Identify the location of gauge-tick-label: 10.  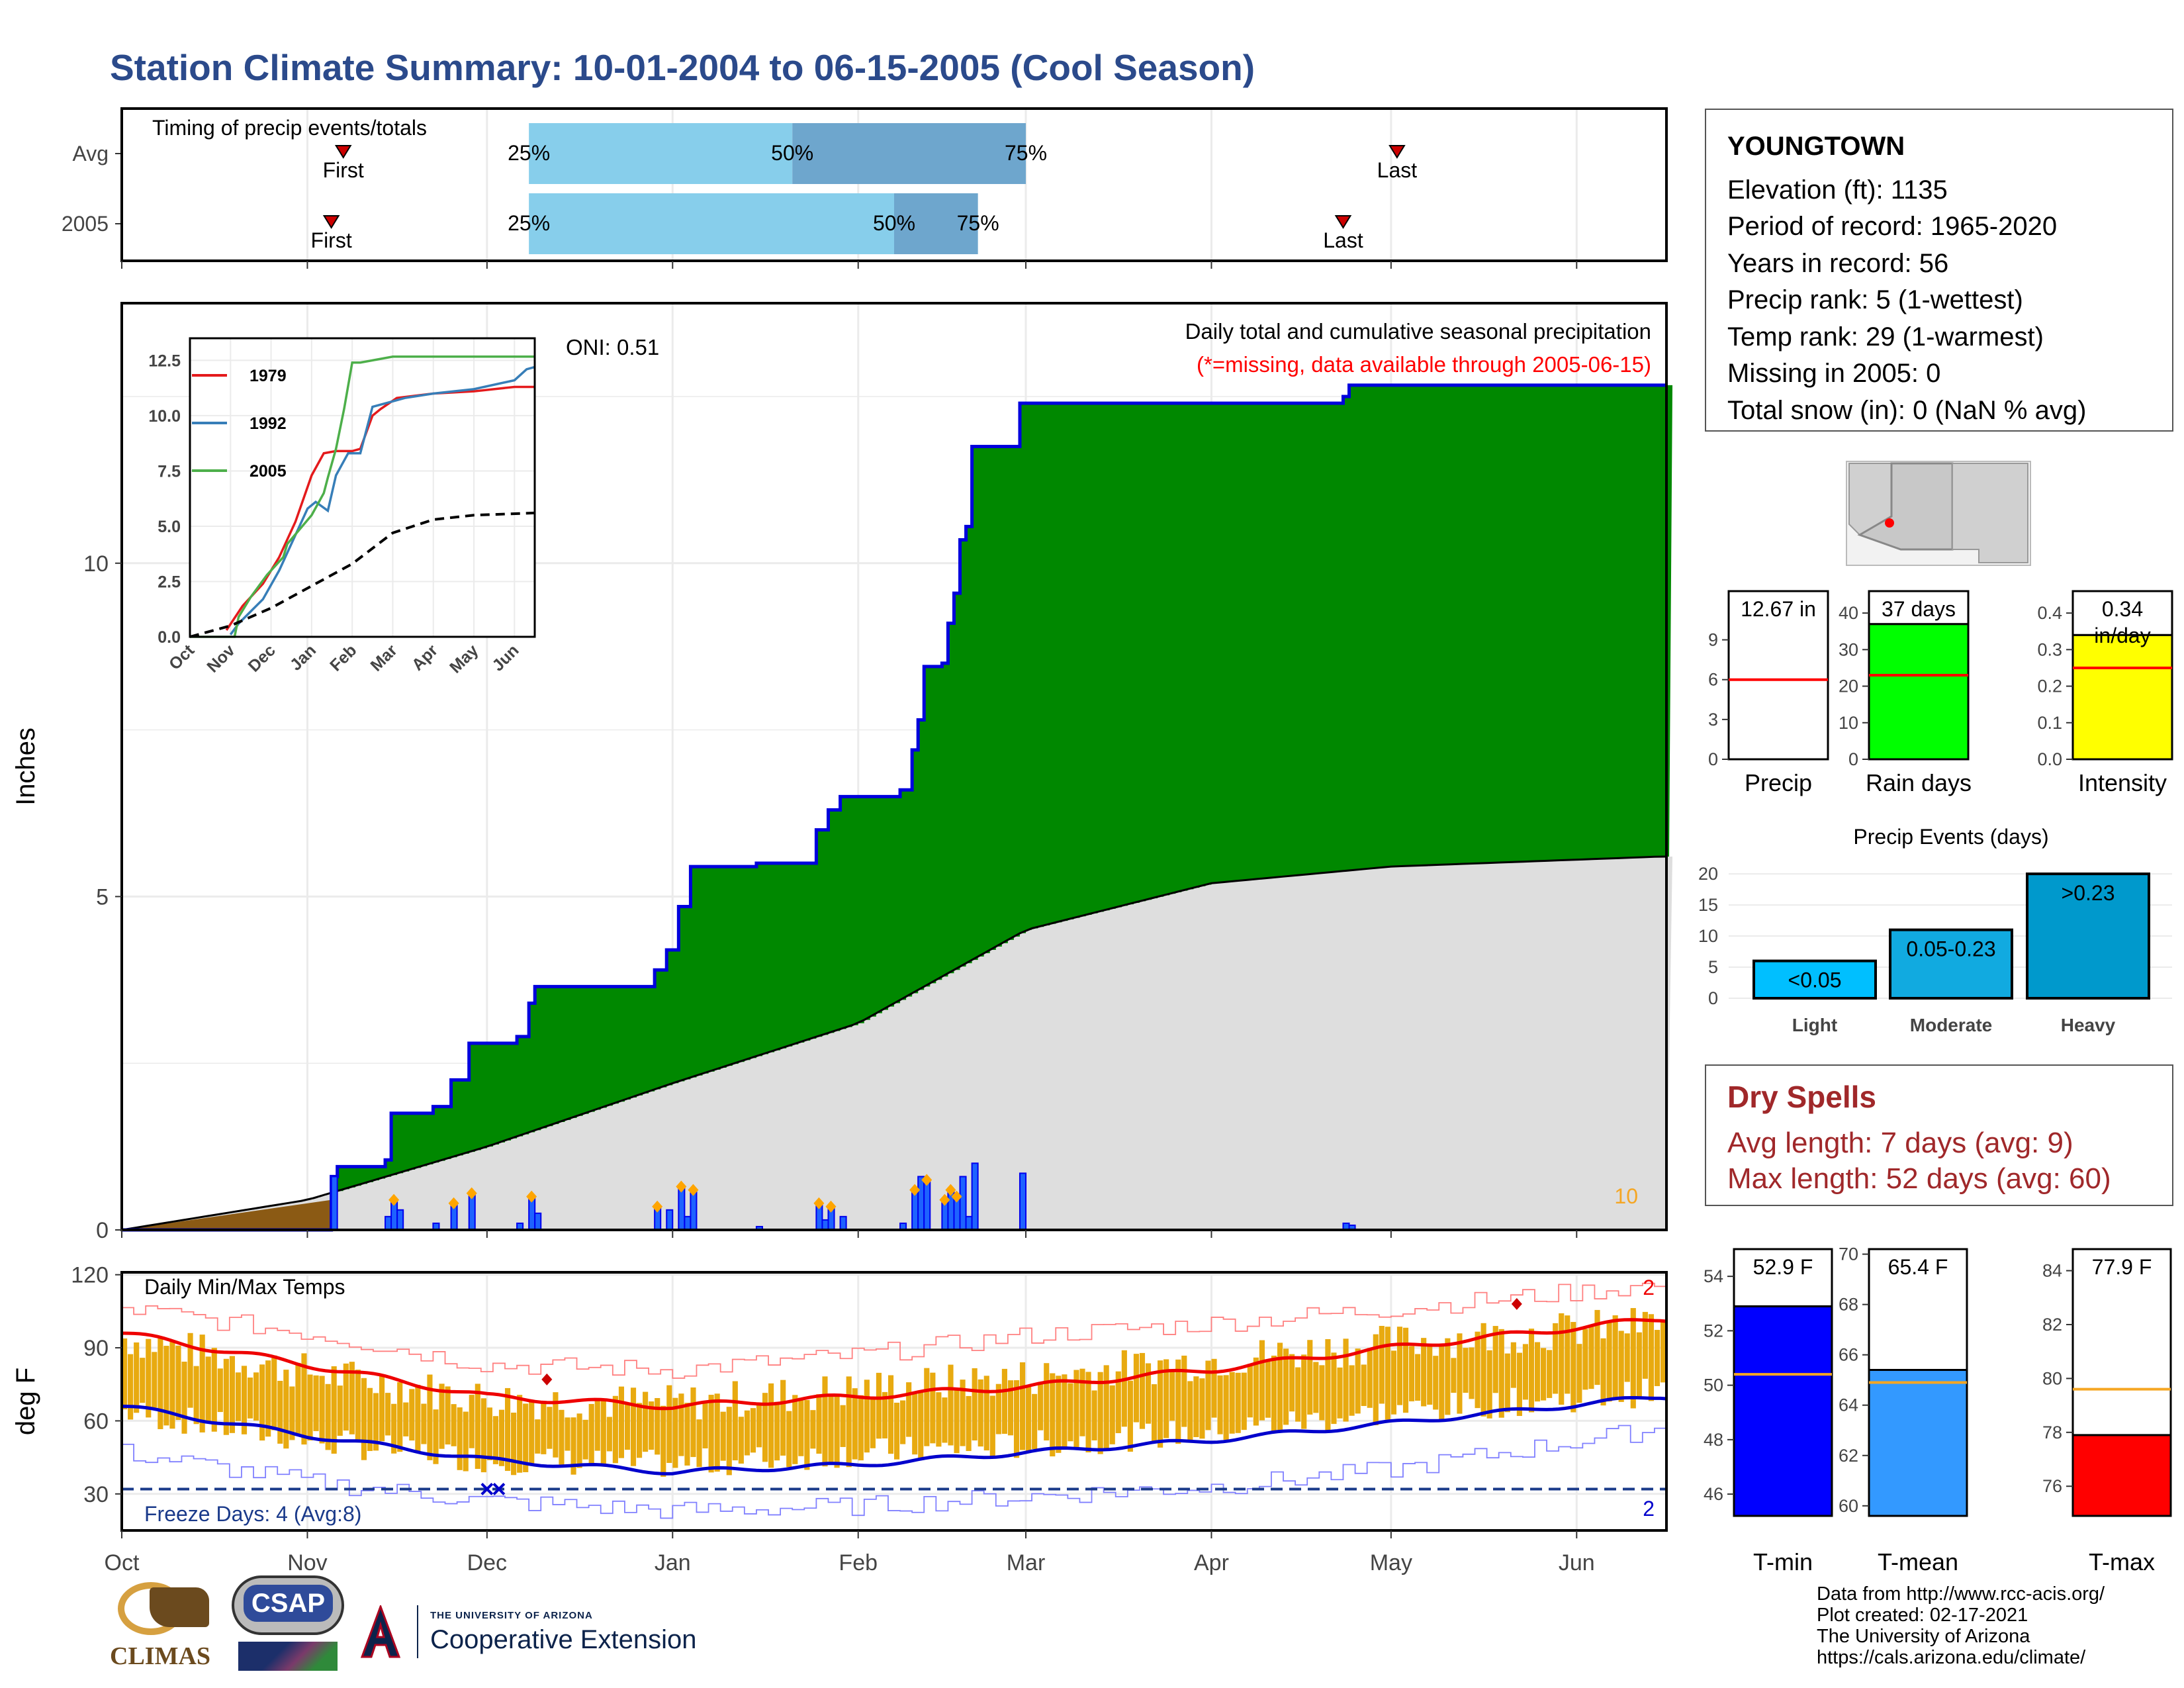
(1848, 723).